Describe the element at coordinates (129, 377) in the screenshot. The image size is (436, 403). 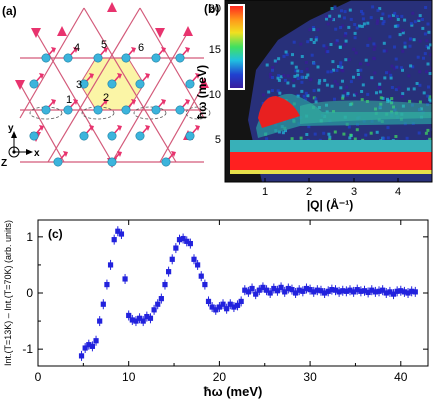
I see `x-tick-label: 10` at that location.